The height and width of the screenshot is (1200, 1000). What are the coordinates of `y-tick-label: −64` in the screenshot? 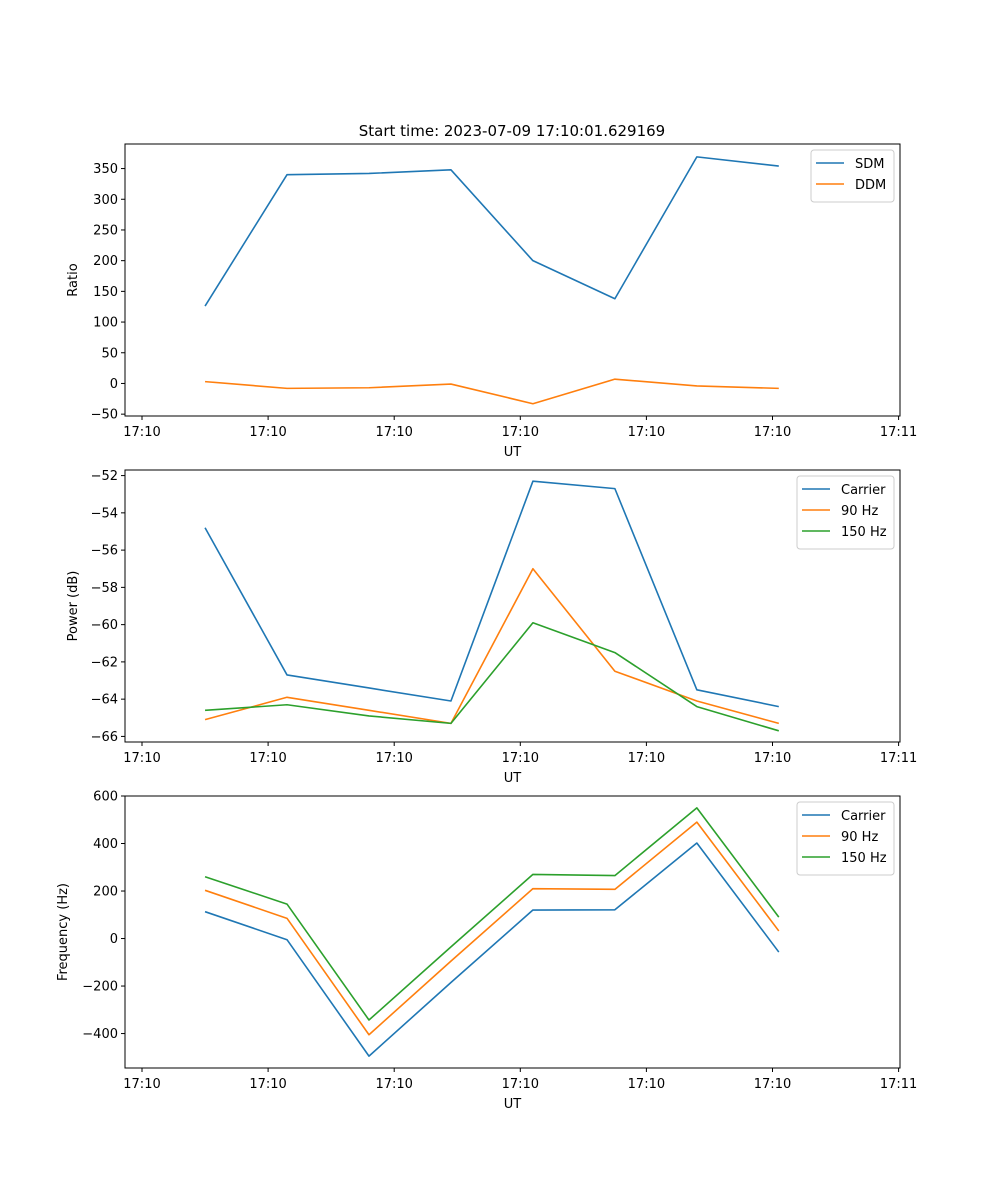 It's located at (104, 700).